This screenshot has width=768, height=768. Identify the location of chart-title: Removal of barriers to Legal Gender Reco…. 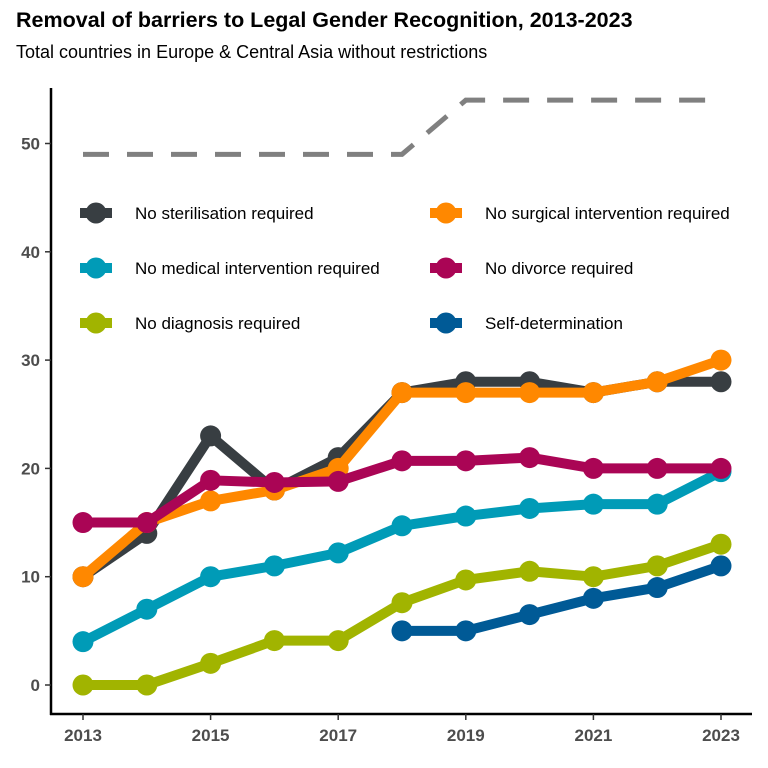
(324, 20).